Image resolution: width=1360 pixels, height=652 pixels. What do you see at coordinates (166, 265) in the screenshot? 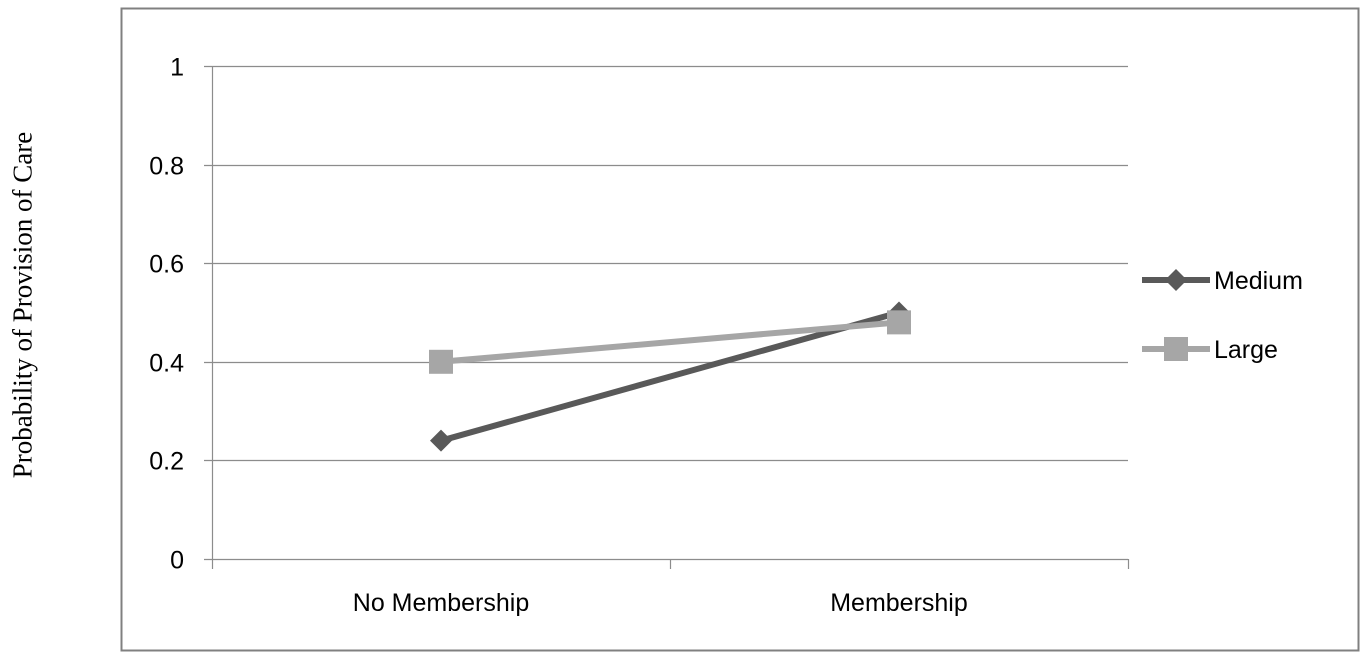
I see `y-tick-label: 0.6` at bounding box center [166, 265].